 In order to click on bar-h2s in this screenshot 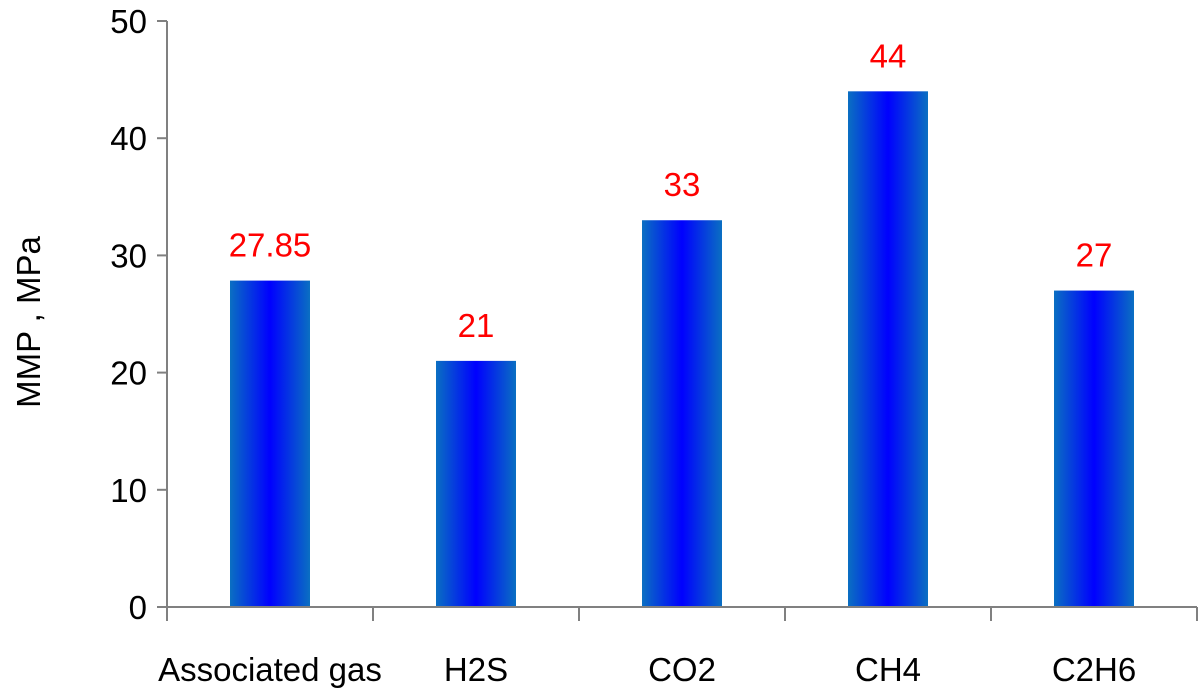, I will do `click(476, 483)`.